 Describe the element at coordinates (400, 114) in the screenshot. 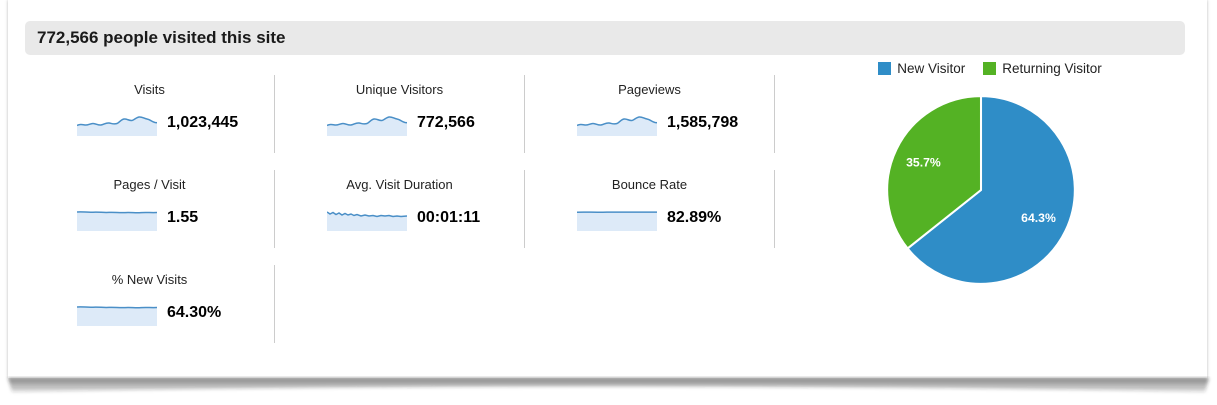

I see `metric-unique-visitors: Unique Visitors 772,566` at that location.